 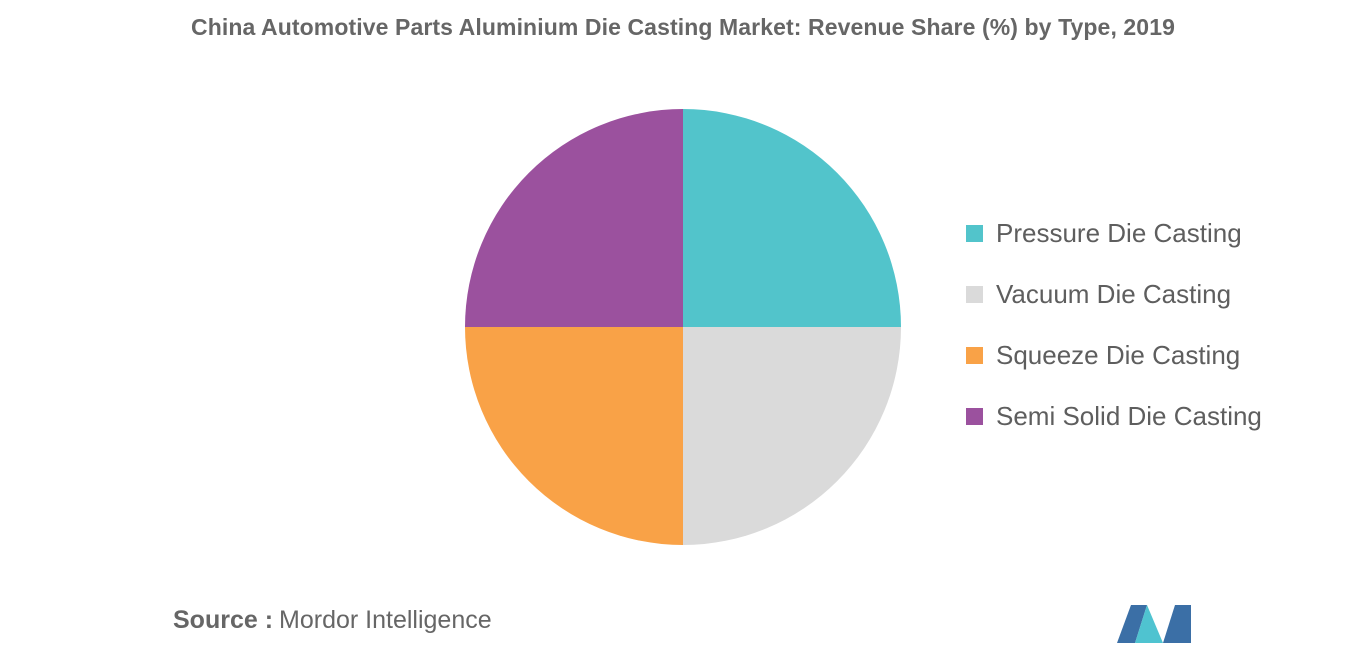 What do you see at coordinates (223, 620) in the screenshot?
I see `source-label: Source :` at bounding box center [223, 620].